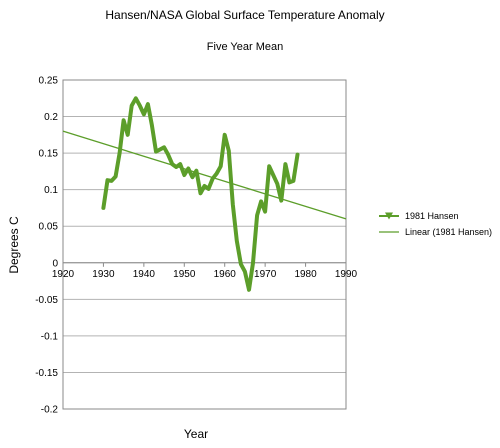 The width and height of the screenshot is (500, 448). I want to click on x-tick-label: 1990, so click(346, 274).